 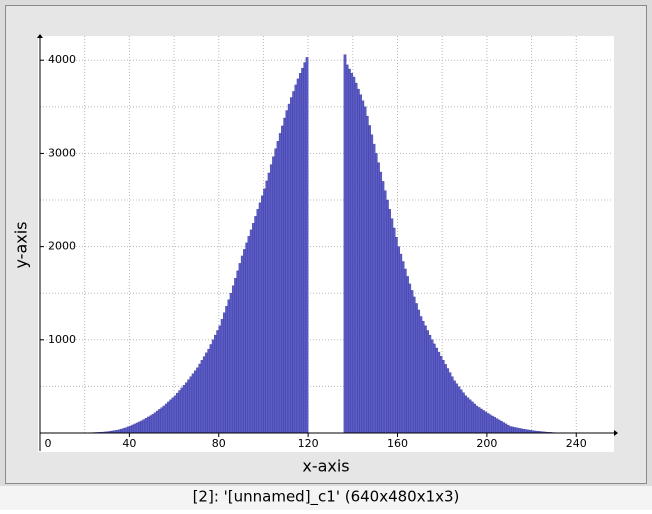 I want to click on y-tick-label: 1000, so click(x=62, y=339).